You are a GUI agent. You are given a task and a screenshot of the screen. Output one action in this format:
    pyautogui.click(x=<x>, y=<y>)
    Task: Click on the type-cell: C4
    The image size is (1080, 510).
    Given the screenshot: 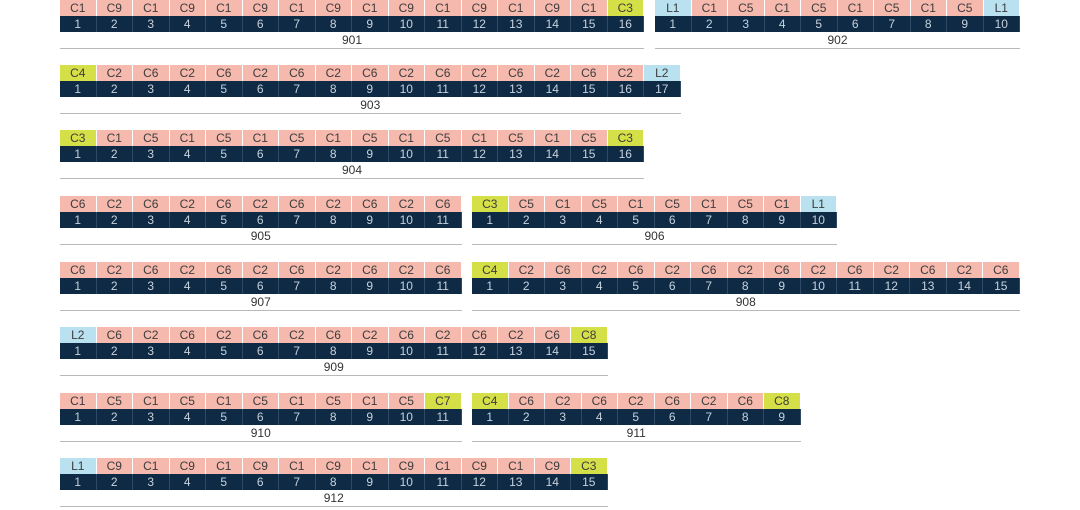 What is the action you would take?
    pyautogui.click(x=78, y=73)
    